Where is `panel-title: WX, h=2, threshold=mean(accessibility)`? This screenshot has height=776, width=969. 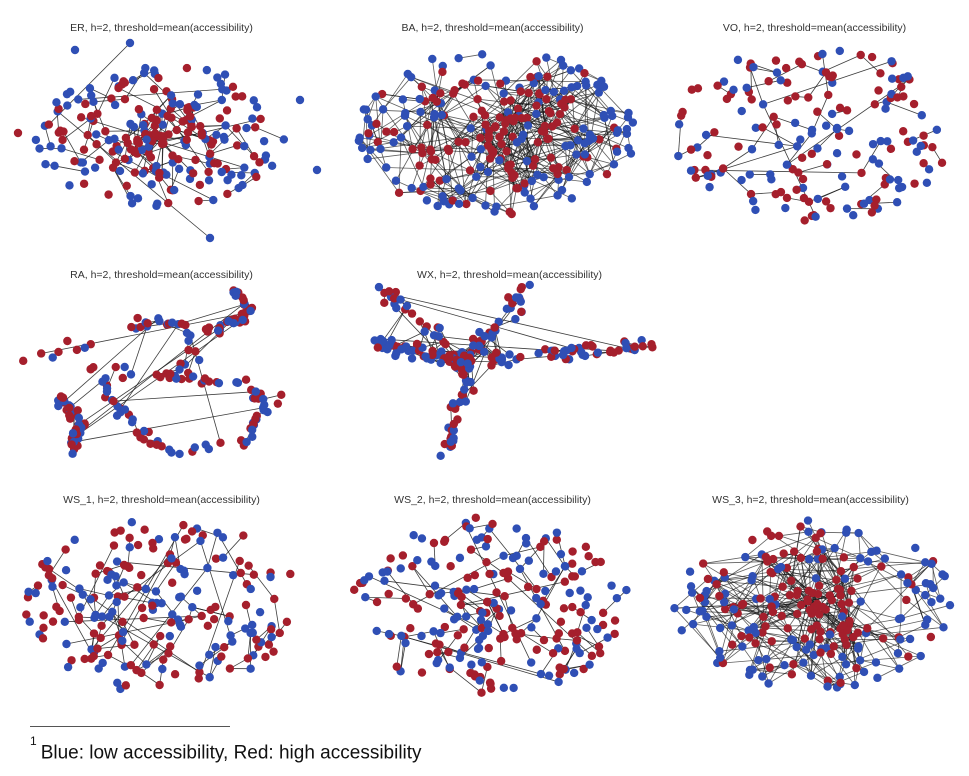 panel-title: WX, h=2, threshold=mean(accessibility) is located at coordinates (509, 275).